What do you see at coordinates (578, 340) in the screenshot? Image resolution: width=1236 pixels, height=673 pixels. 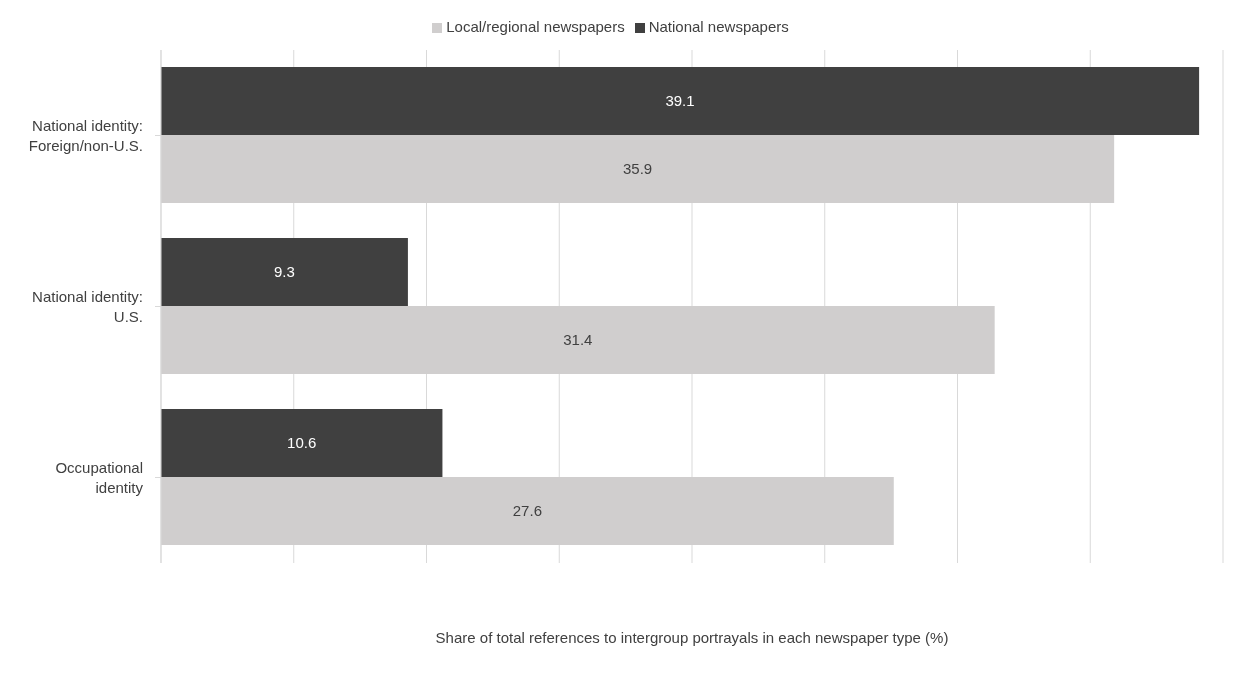 I see `data-label: 31.4` at bounding box center [578, 340].